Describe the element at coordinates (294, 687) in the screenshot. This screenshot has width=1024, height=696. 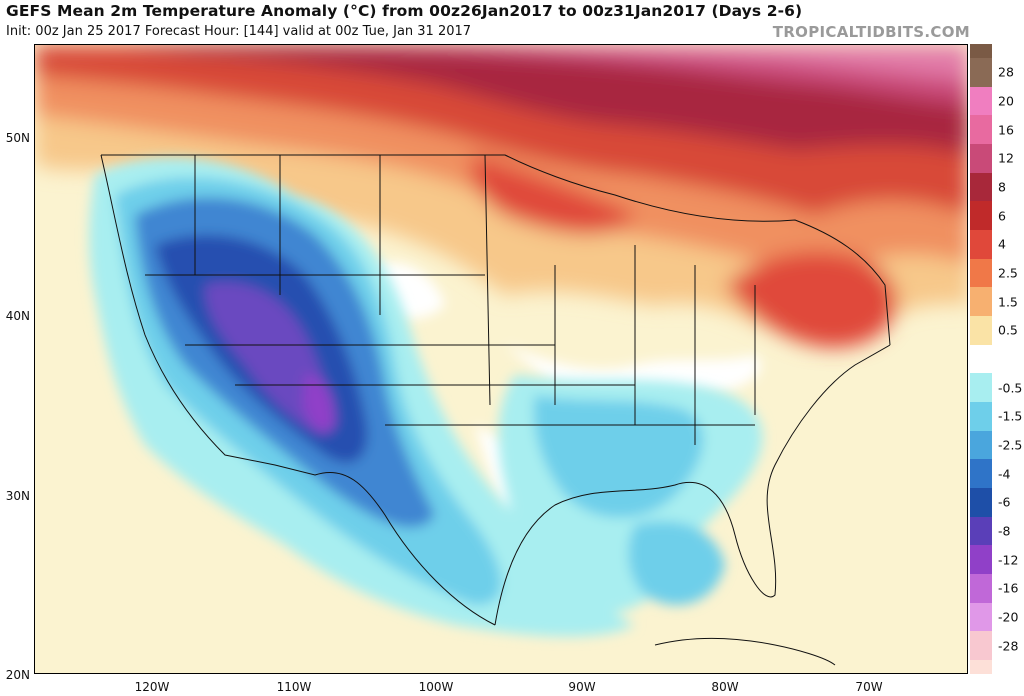
I see `lon-label-110w: 110W` at that location.